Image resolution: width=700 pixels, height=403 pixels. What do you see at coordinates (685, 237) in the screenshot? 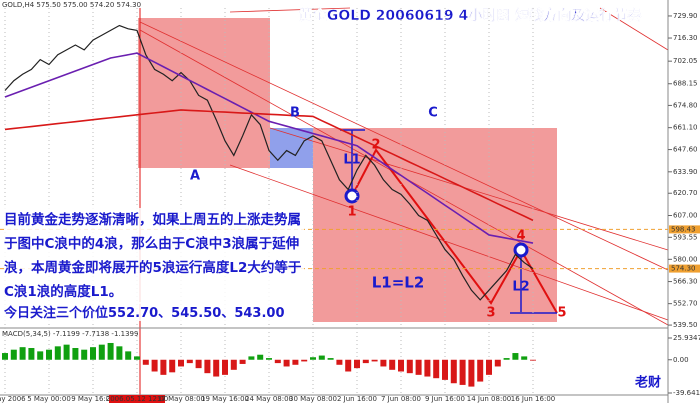
I see `y-tick-label: 593.55` at bounding box center [685, 237].